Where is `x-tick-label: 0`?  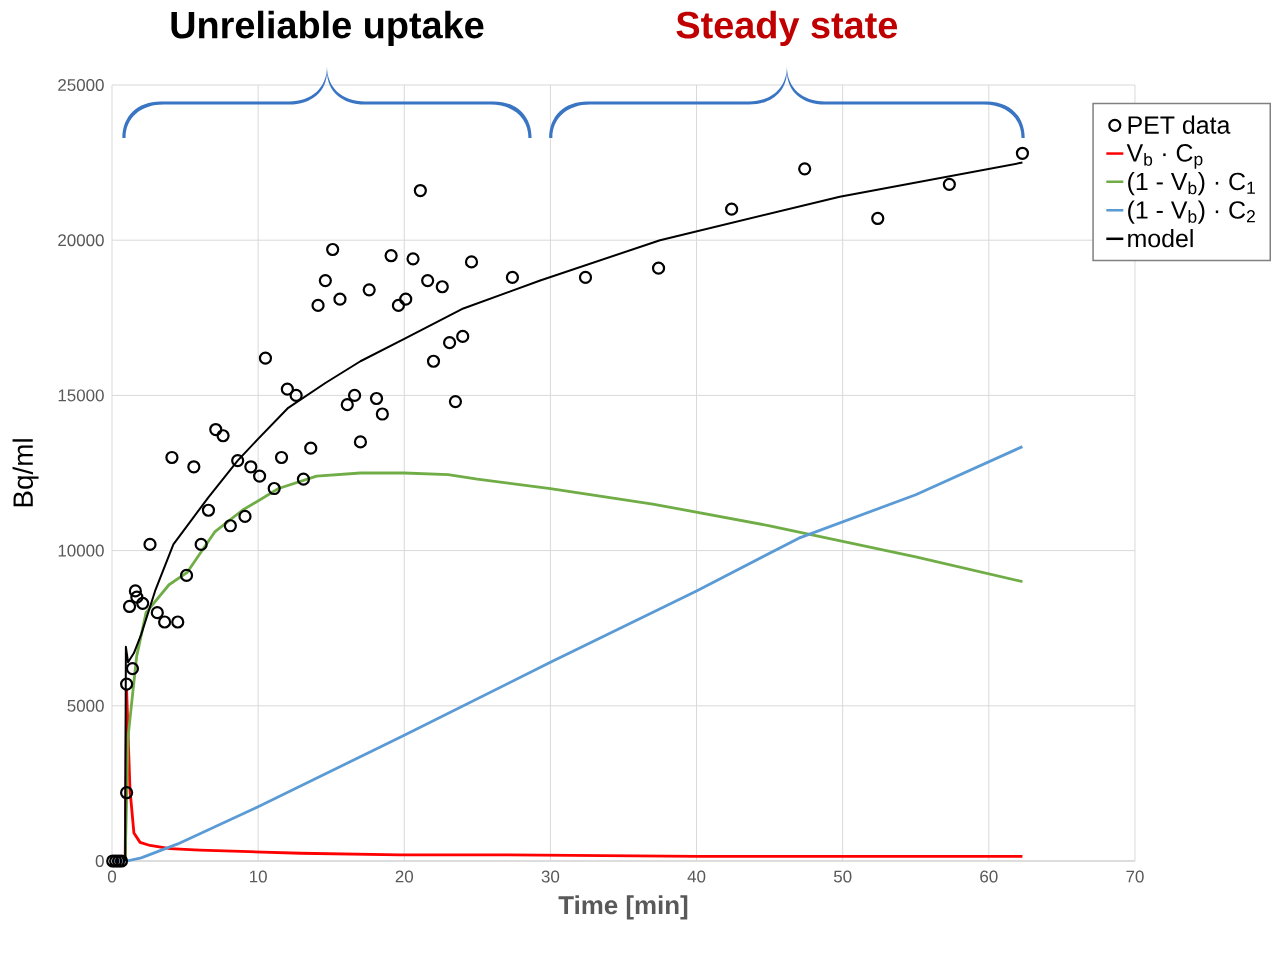
x-tick-label: 0 is located at coordinates (112, 876).